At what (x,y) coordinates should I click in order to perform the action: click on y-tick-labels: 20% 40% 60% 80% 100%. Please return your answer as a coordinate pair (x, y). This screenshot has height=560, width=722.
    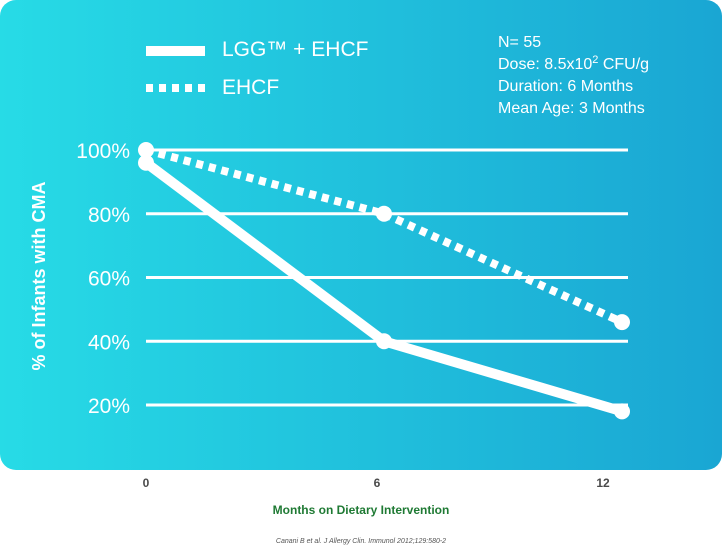
    Looking at the image, I should click on (103, 279).